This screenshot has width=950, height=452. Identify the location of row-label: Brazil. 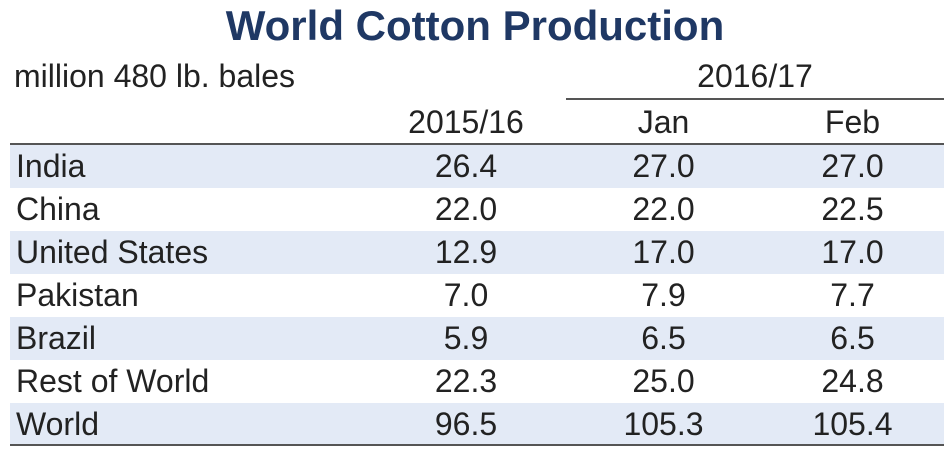
(56, 338).